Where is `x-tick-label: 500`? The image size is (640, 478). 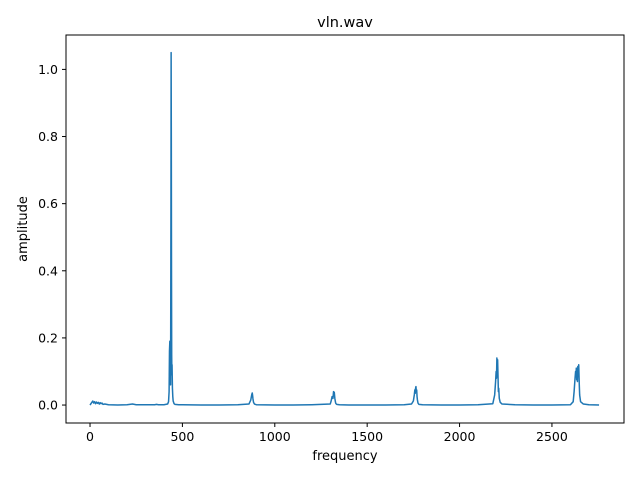 x-tick-label: 500 is located at coordinates (182, 436).